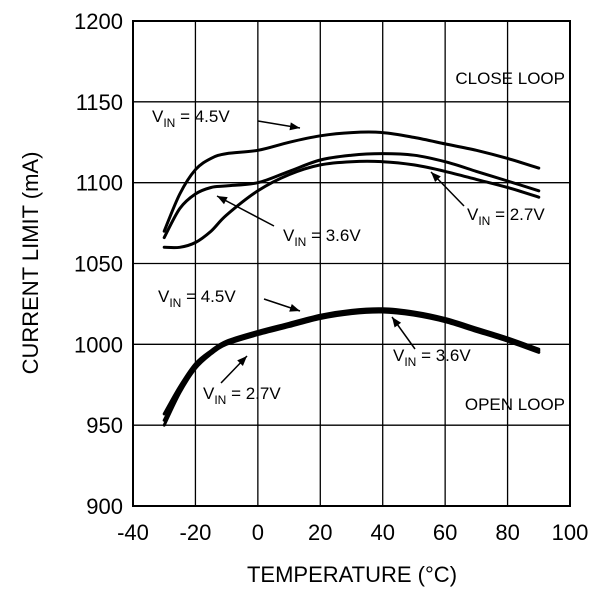 The image size is (616, 589). What do you see at coordinates (104, 425) in the screenshot?
I see `y-tick-label: 950` at bounding box center [104, 425].